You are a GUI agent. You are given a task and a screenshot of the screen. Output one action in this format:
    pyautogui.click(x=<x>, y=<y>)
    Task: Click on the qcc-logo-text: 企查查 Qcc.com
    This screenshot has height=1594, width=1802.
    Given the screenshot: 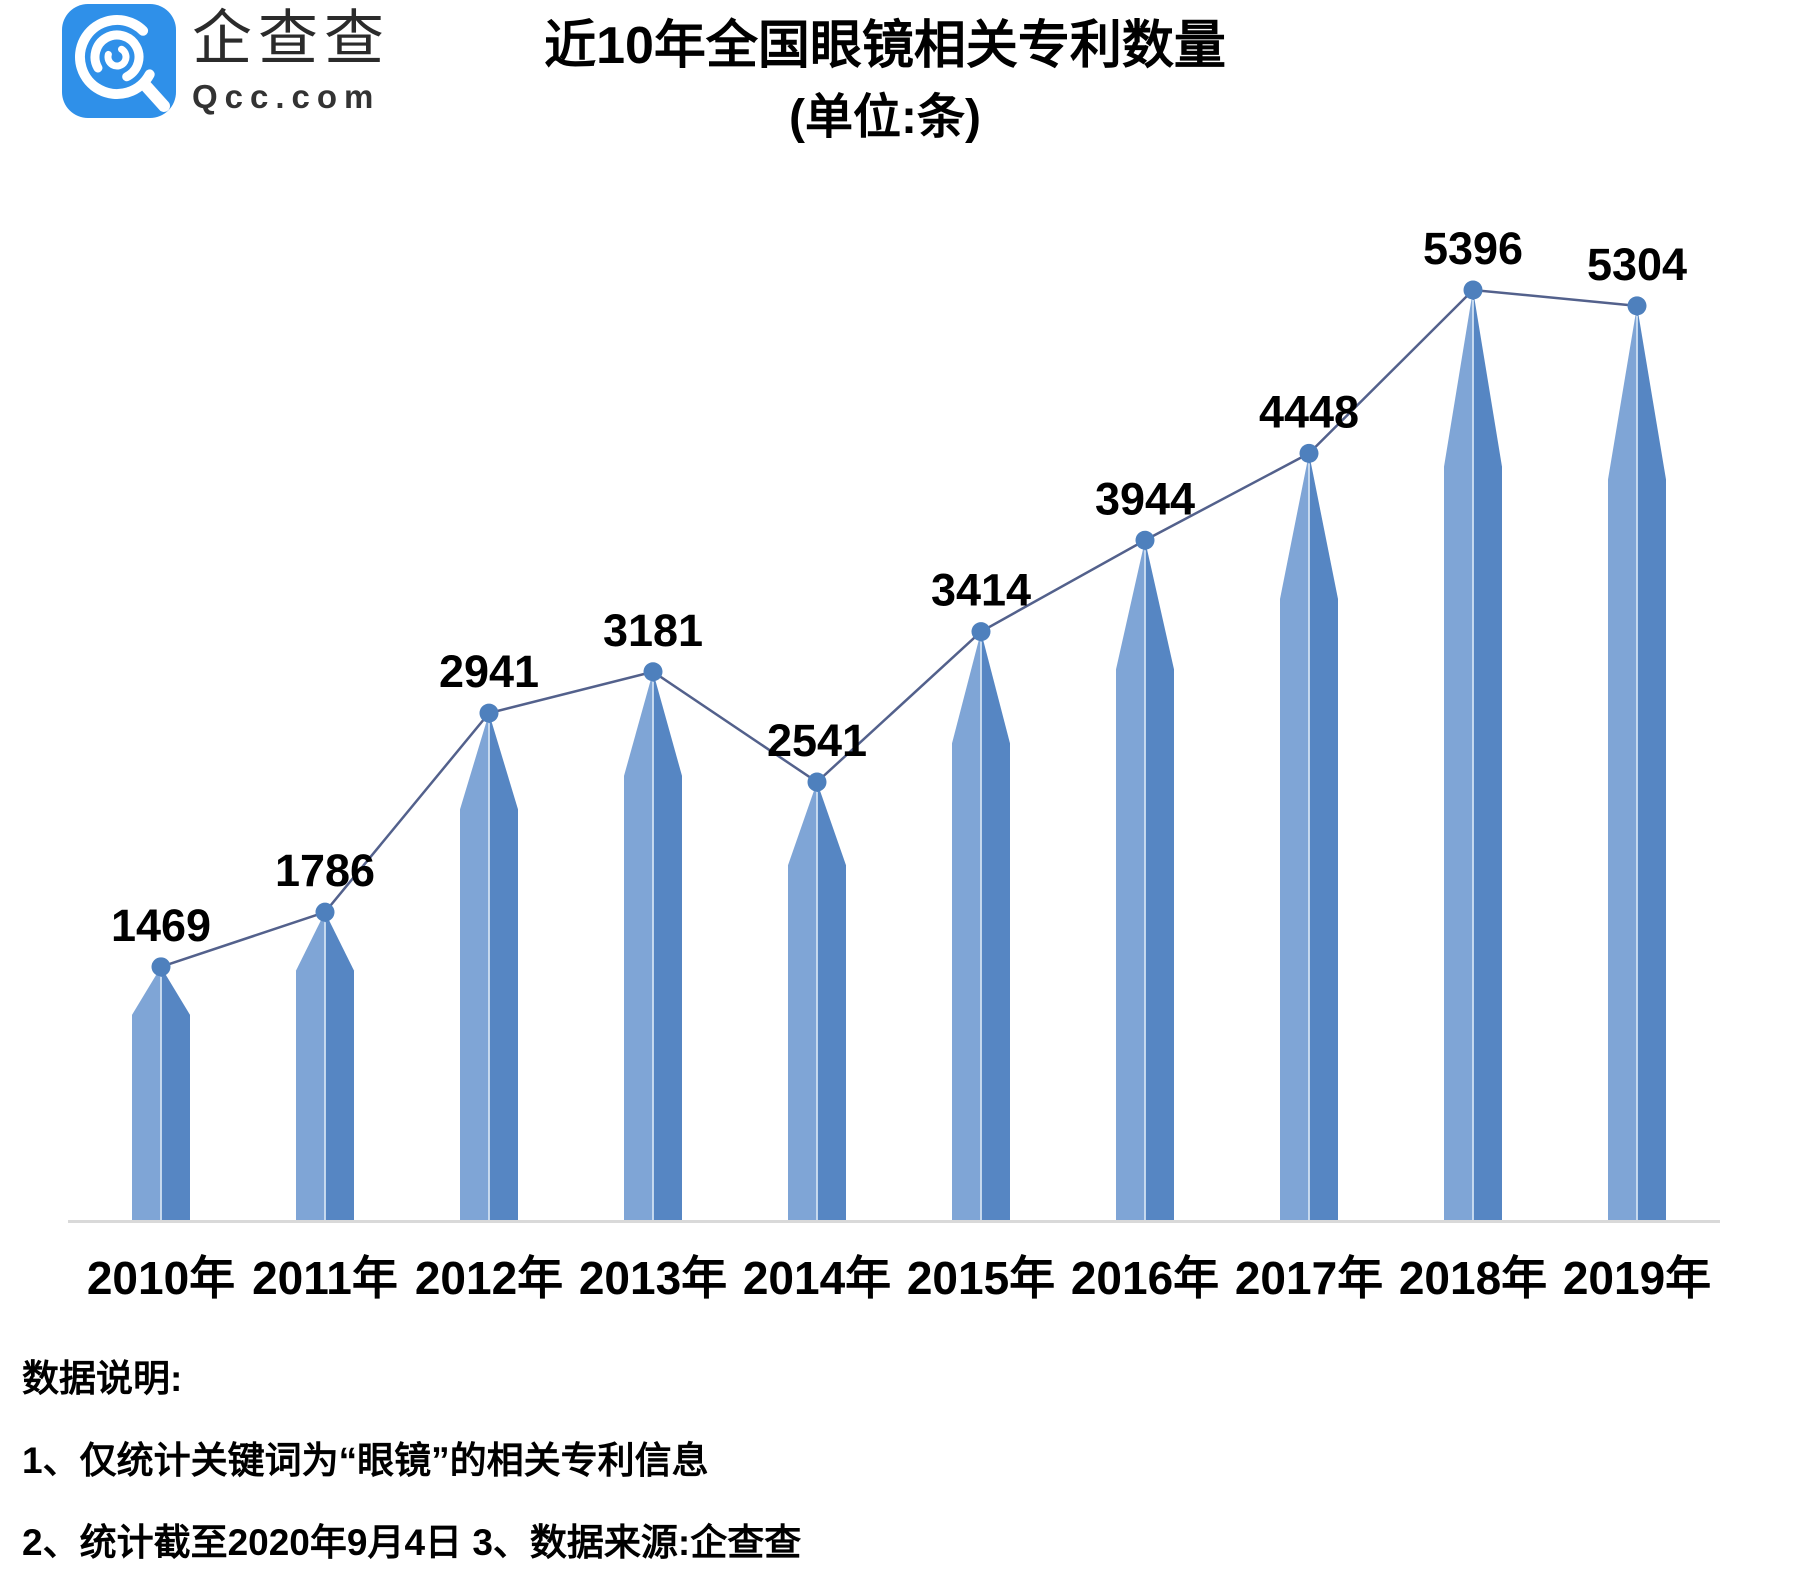 What is the action you would take?
    pyautogui.click(x=291, y=60)
    